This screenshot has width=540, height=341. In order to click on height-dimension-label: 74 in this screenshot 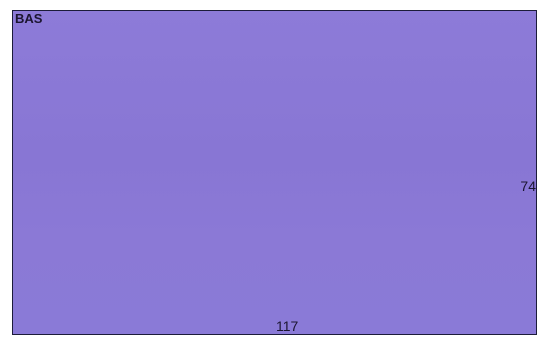, I will do `click(528, 186)`.